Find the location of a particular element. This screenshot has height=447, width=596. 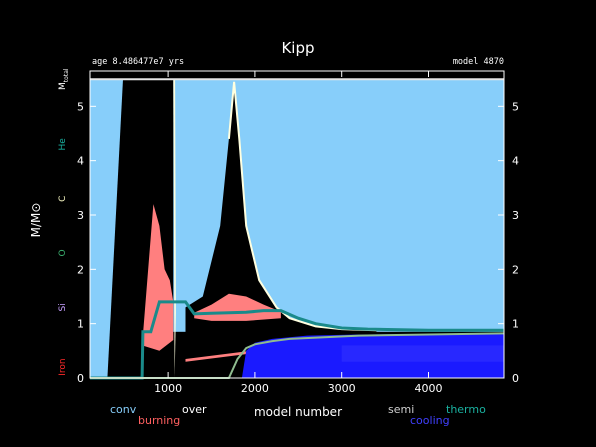

series-line-he is located at coordinates (297, 340).